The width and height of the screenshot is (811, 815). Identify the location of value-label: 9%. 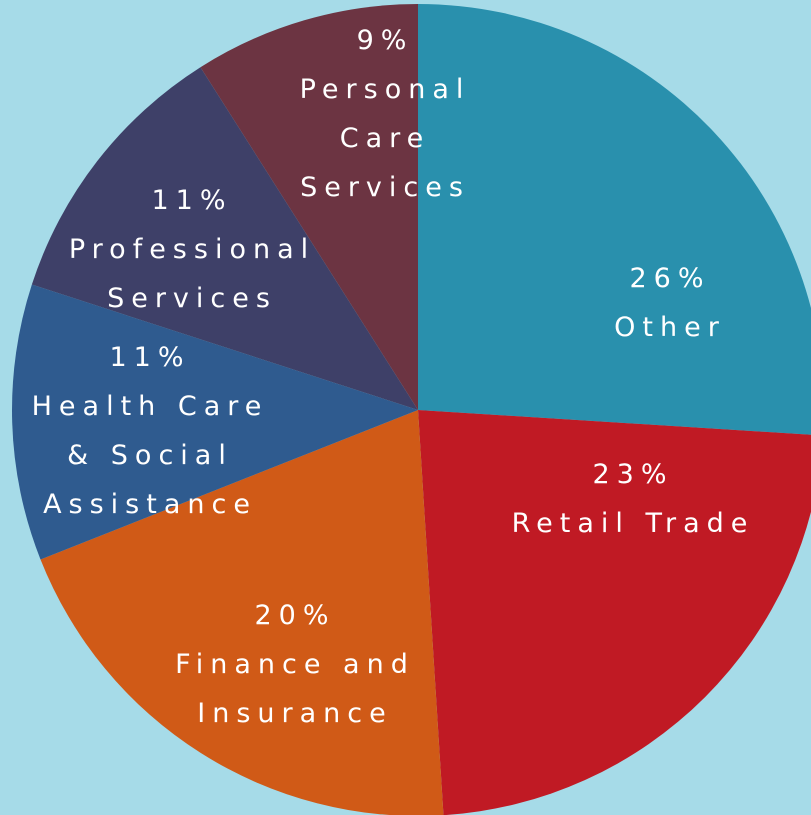
(385, 40).